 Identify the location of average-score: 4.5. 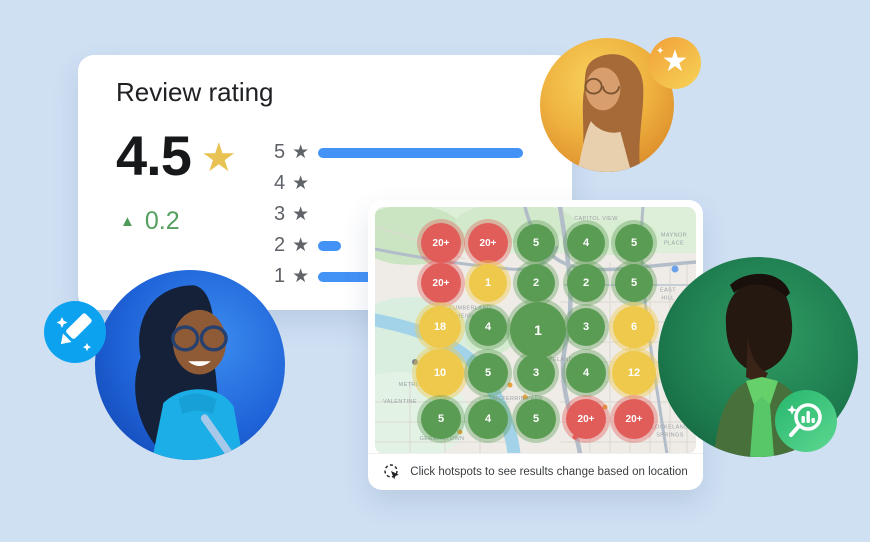
(154, 155).